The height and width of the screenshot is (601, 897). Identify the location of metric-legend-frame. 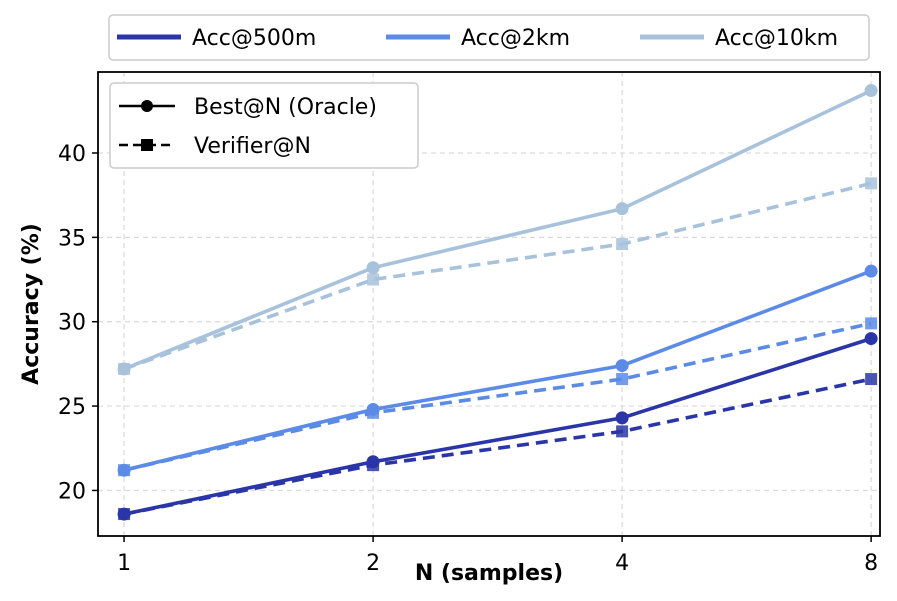
(489, 37).